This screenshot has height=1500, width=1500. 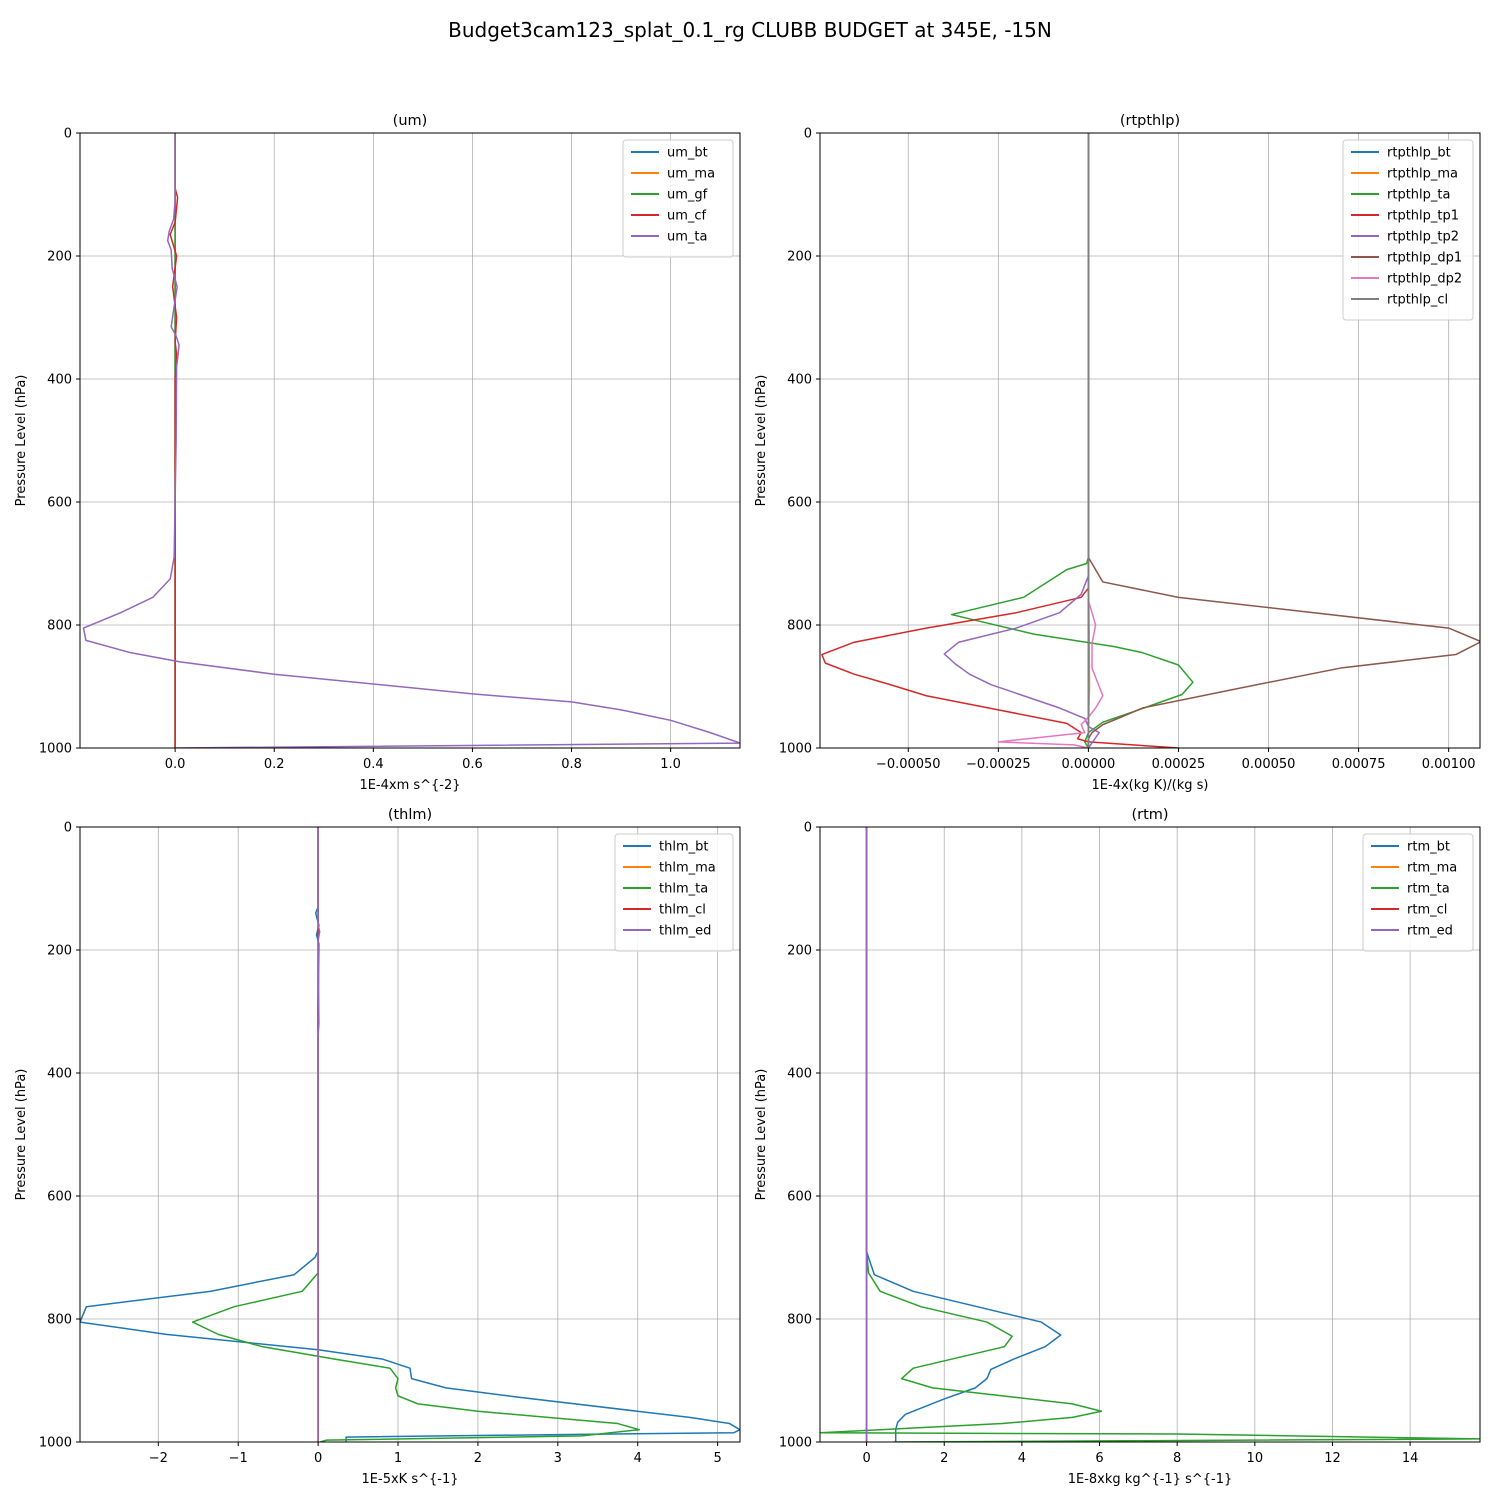 I want to click on panel-title: (um), so click(x=410, y=121).